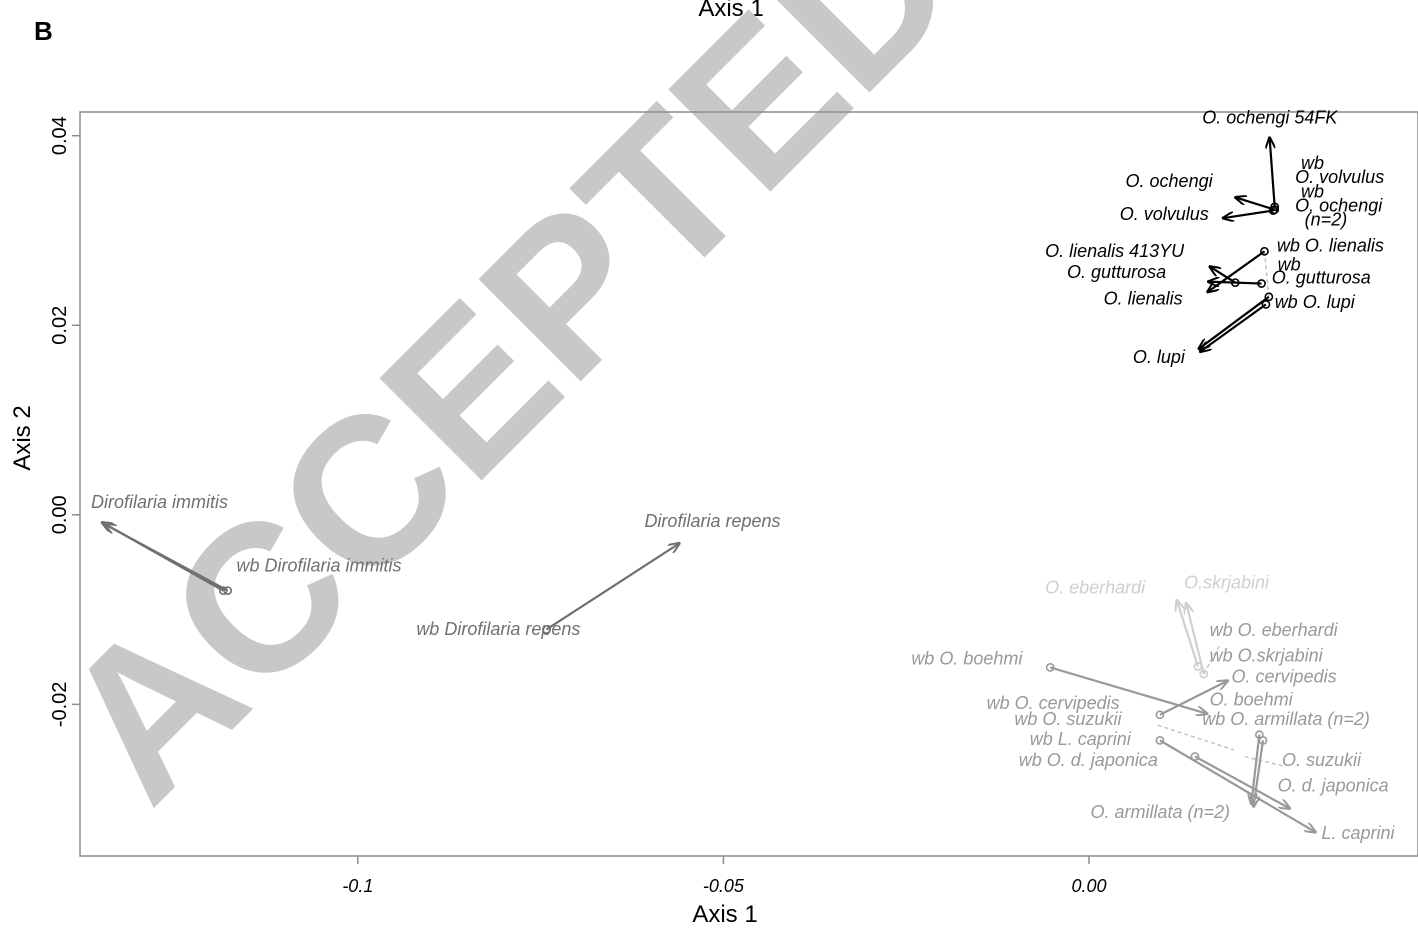 This screenshot has height=929, width=1418. Describe the element at coordinates (1358, 833) in the screenshot. I see `point-label-35: L. caprini` at that location.